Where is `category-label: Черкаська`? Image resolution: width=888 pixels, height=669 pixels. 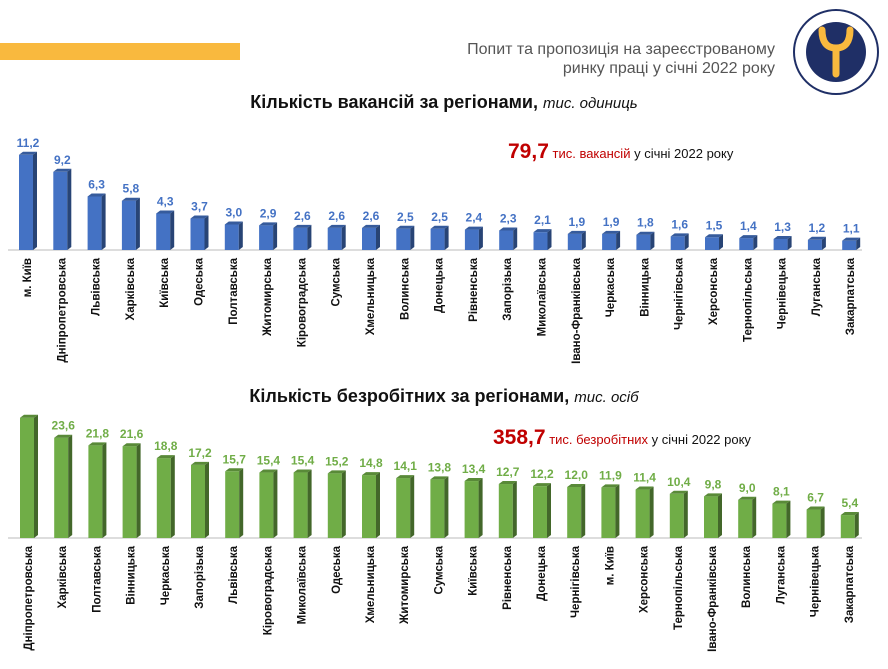
category-label: Черкаська is located at coordinates (166, 575).